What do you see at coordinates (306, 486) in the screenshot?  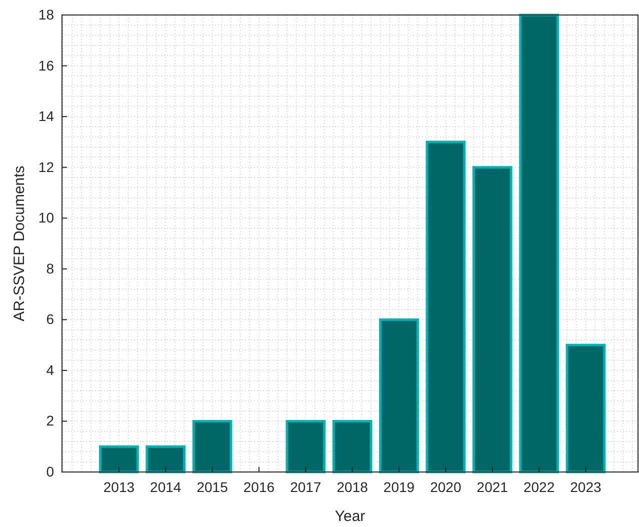 I see `x-tick-label: 2017` at bounding box center [306, 486].